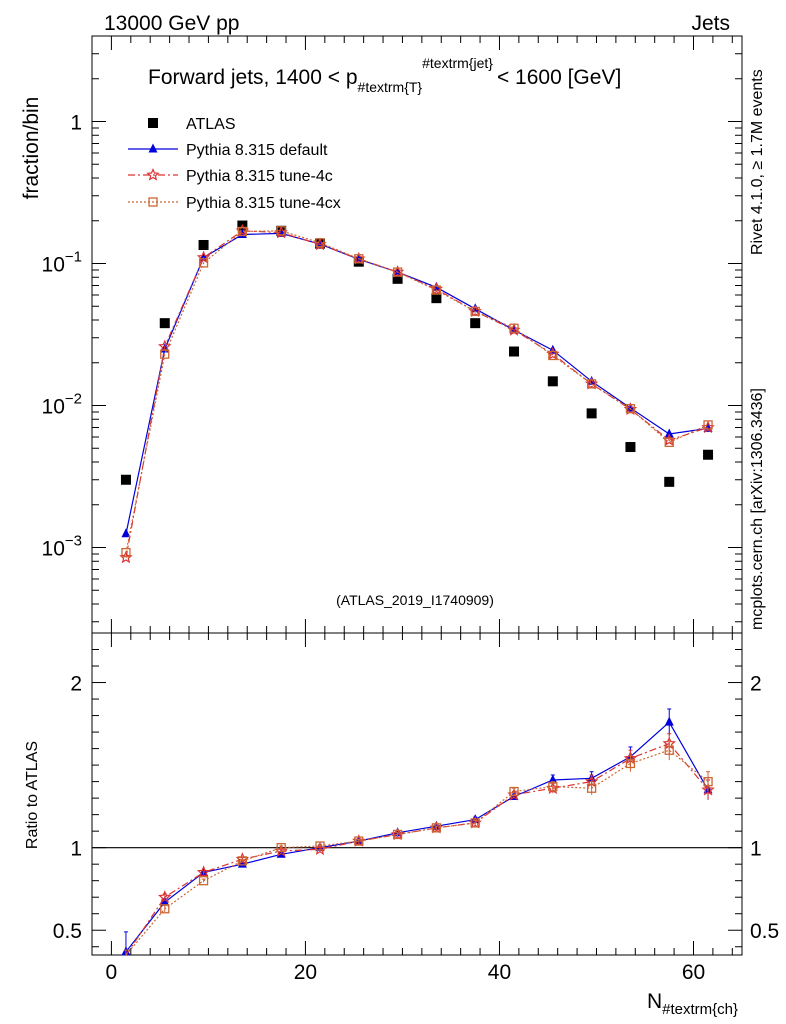 The image size is (786, 1024). What do you see at coordinates (559, 77) in the screenshot?
I see `title-suffix: < 1600 [GeV]` at bounding box center [559, 77].